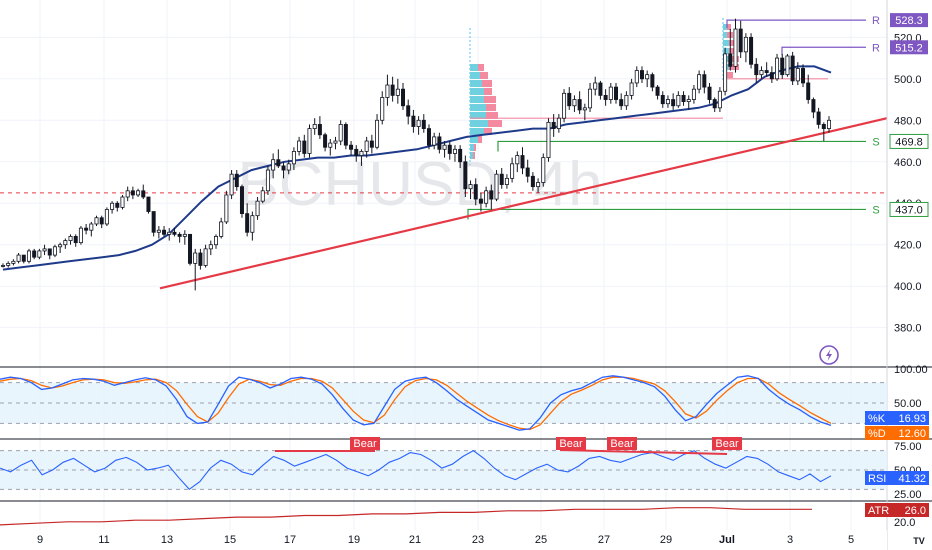  I want to click on stoch-k-badge, so click(897, 418).